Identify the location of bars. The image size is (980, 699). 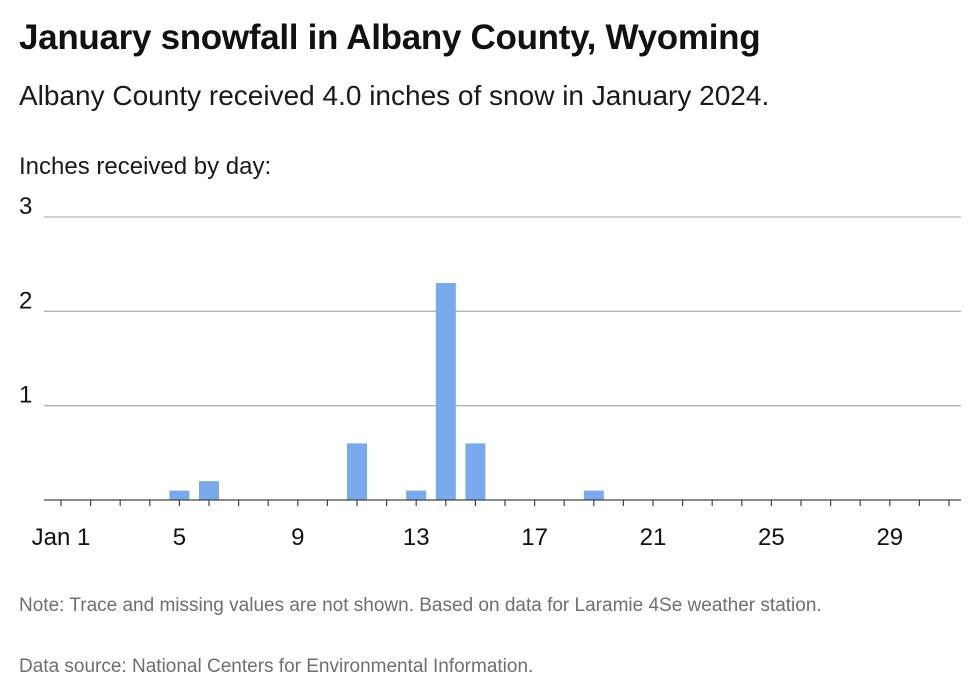
(386, 391).